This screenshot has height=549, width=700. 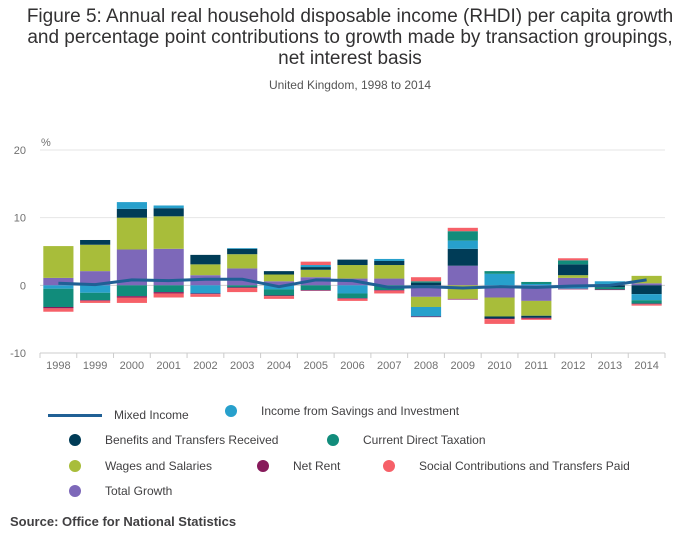 What do you see at coordinates (168, 293) in the screenshot?
I see `bar-net-rent-2001` at bounding box center [168, 293].